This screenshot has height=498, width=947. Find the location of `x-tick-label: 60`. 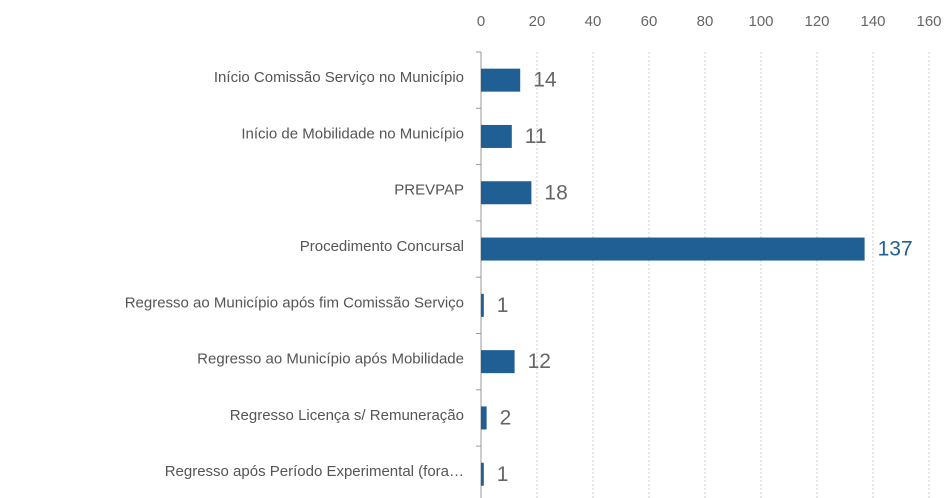

x-tick-label: 60 is located at coordinates (649, 21).